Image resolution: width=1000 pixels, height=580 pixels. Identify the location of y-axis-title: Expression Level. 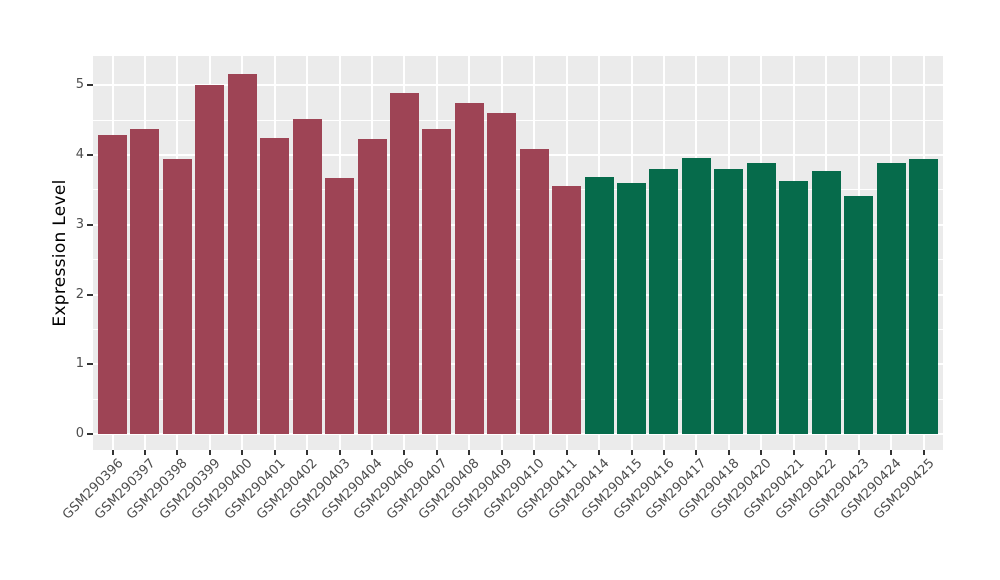
(60, 253).